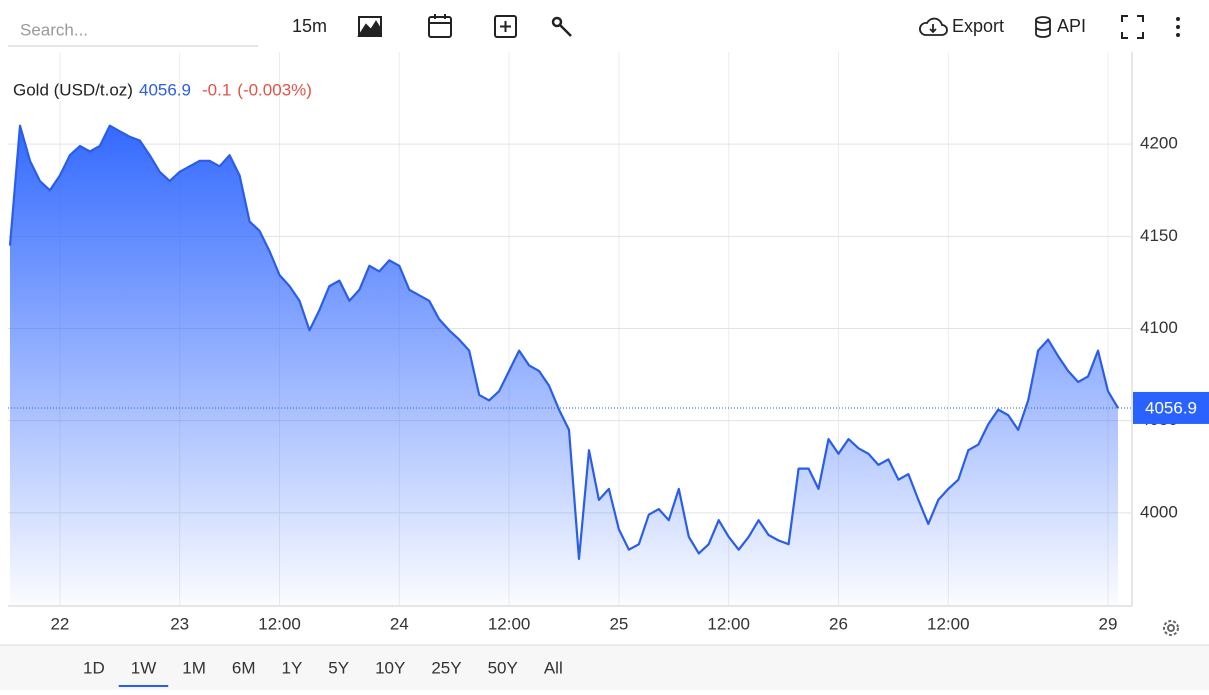 This screenshot has width=1209, height=695. I want to click on x-tick-label: 25, so click(618, 623).